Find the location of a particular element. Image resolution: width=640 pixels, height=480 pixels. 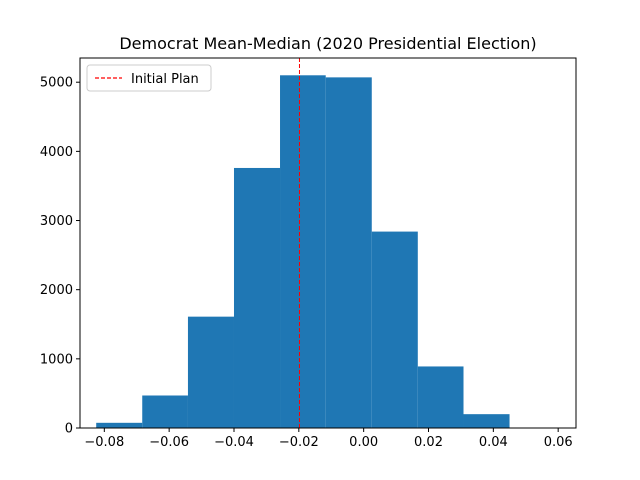

y-tick-label: 0 is located at coordinates (69, 429).